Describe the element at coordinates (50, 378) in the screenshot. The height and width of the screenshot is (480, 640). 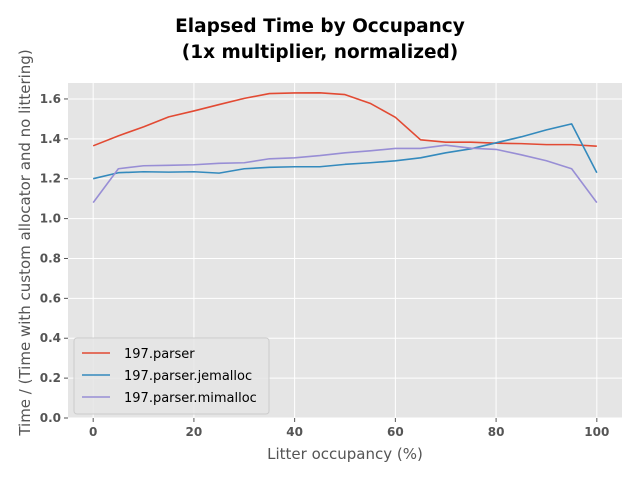
I see `y-tick-label: 0.2` at that location.